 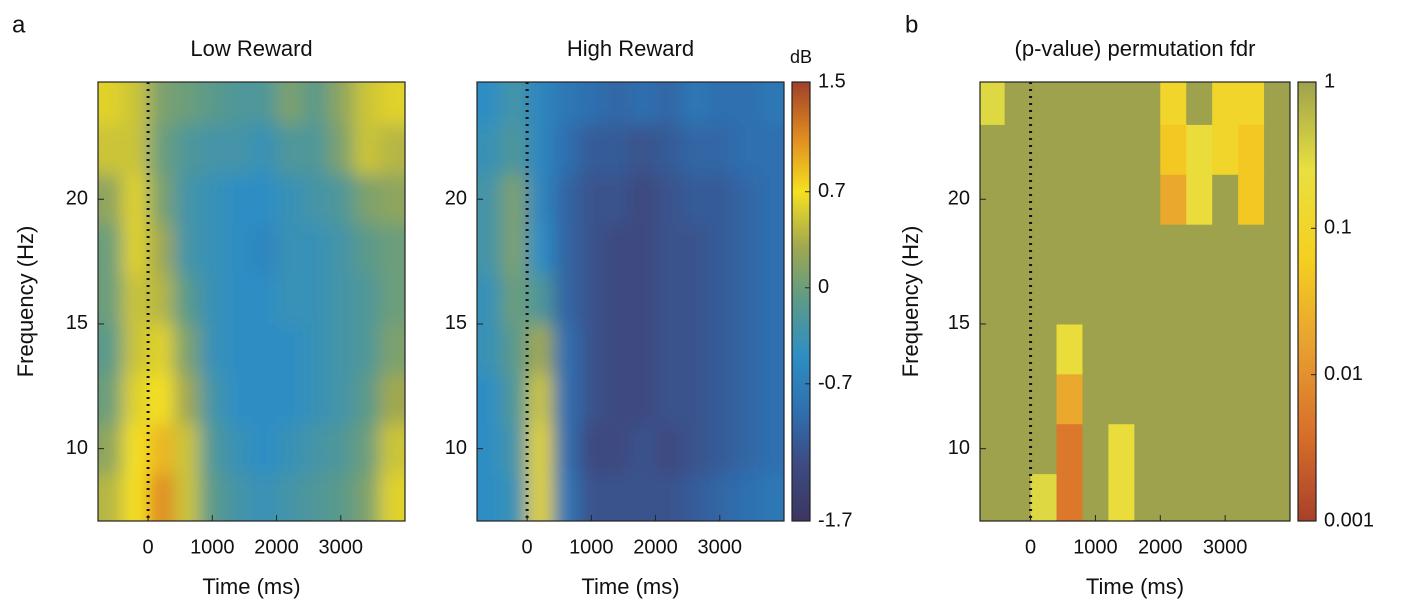 What do you see at coordinates (148, 547) in the screenshot?
I see `x-tick-label: 0` at bounding box center [148, 547].